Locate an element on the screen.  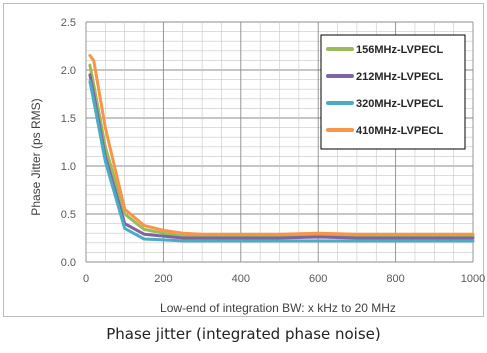
y-tick-label: 0.0 is located at coordinates (68, 263).